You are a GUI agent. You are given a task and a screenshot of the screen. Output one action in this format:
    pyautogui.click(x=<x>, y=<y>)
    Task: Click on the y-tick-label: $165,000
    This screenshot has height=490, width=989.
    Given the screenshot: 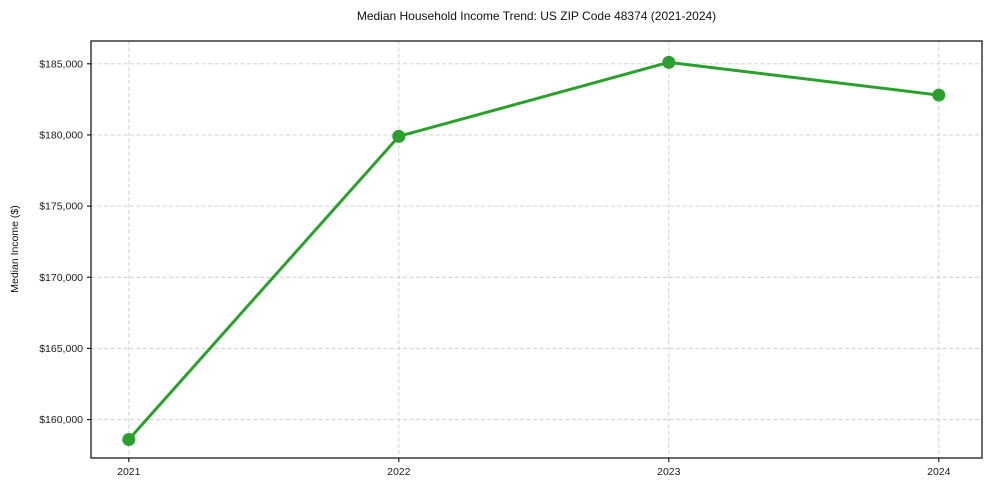 What is the action you would take?
    pyautogui.click(x=61, y=349)
    